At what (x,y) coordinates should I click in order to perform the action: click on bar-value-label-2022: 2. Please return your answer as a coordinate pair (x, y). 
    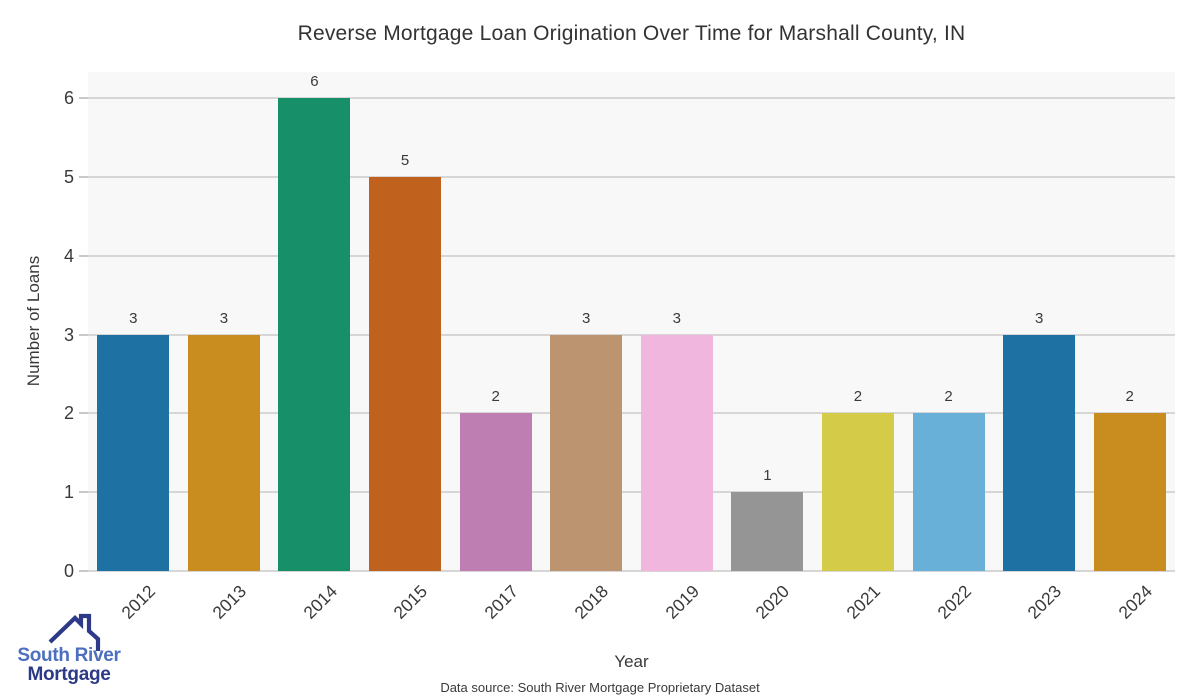
    Looking at the image, I should click on (948, 397).